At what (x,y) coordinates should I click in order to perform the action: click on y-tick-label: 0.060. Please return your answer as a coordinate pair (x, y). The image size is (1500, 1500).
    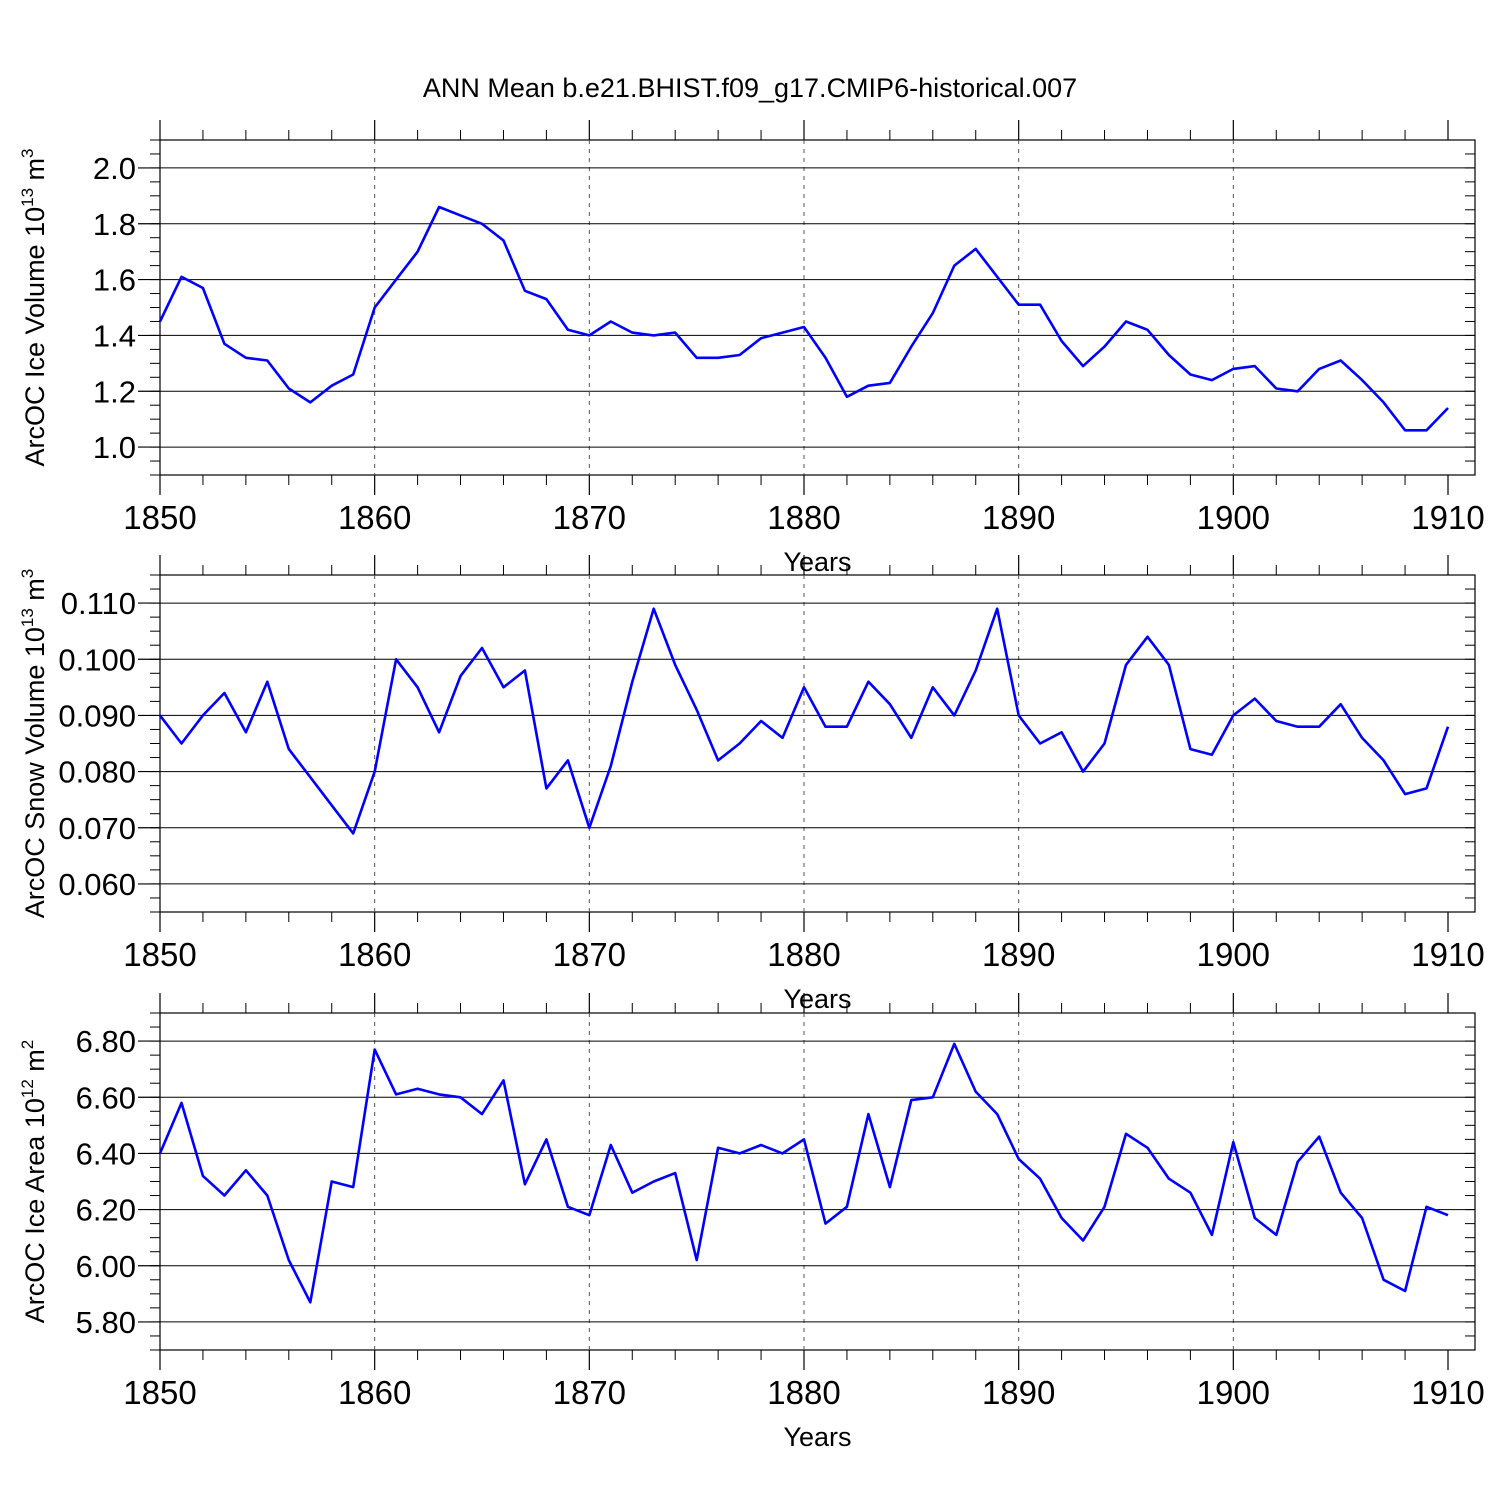
    Looking at the image, I should click on (97, 884).